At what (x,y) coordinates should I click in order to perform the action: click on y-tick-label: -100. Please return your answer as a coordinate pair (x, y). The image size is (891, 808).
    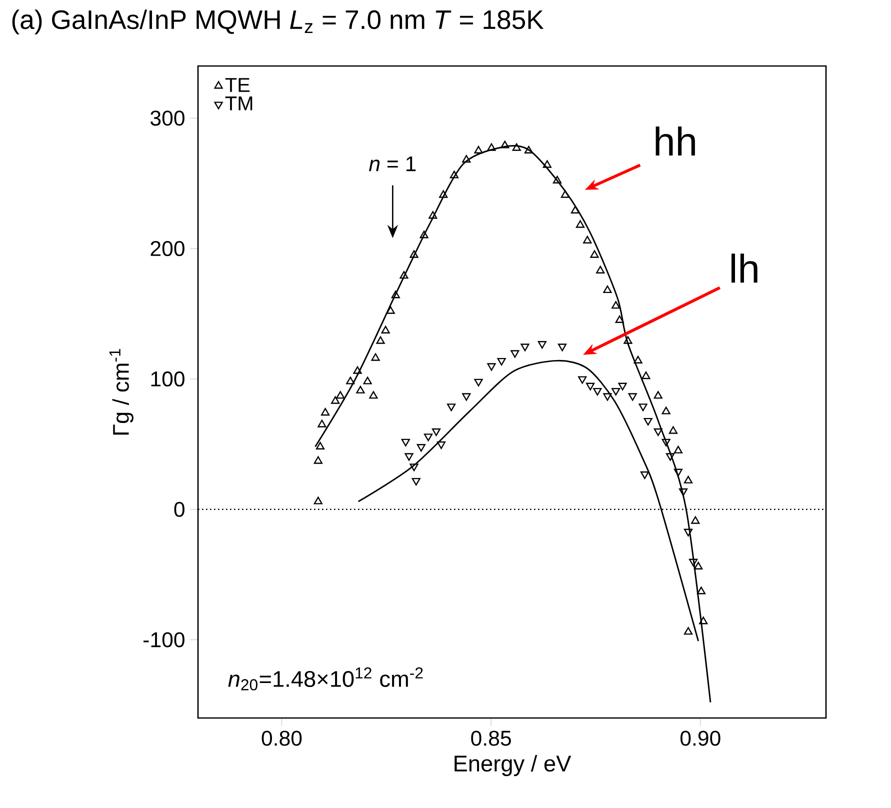
    Looking at the image, I should click on (164, 640).